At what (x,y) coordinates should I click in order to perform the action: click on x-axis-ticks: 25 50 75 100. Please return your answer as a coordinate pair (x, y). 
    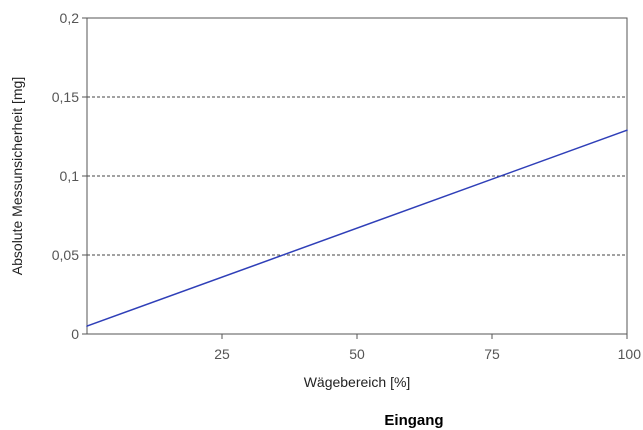
    Looking at the image, I should click on (427, 348).